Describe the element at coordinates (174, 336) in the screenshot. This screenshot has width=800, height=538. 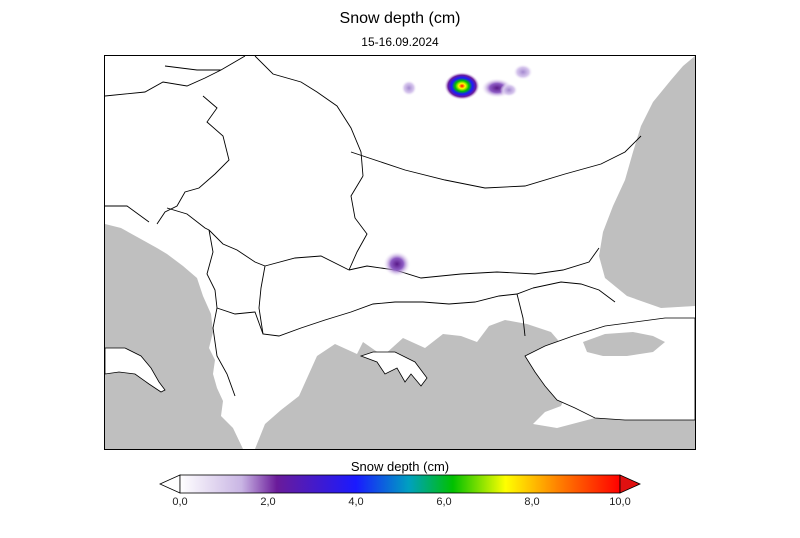
I see `sea-adriatic` at that location.